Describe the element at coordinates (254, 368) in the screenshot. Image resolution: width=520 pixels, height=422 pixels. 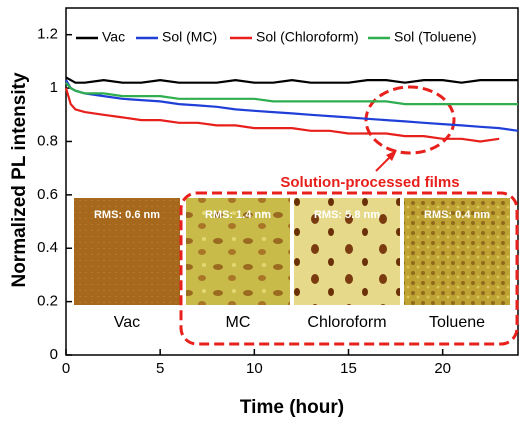
I see `x-tick-label: 10` at that location.